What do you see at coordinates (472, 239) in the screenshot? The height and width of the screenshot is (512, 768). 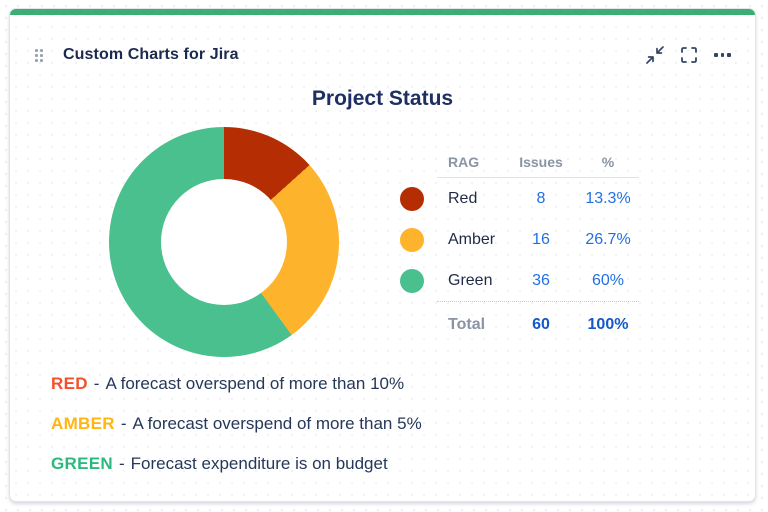 I see `legend-row-label: Amber` at bounding box center [472, 239].